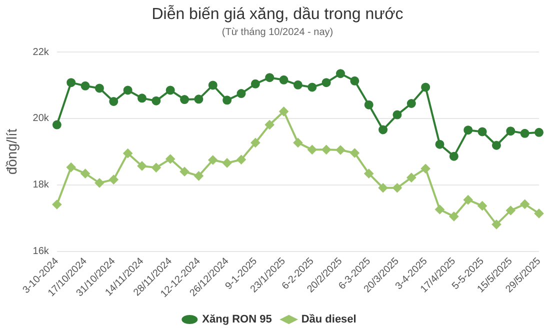  What do you see at coordinates (11, 151) in the screenshot?
I see `y-axis-title: đồng/lít` at bounding box center [11, 151].